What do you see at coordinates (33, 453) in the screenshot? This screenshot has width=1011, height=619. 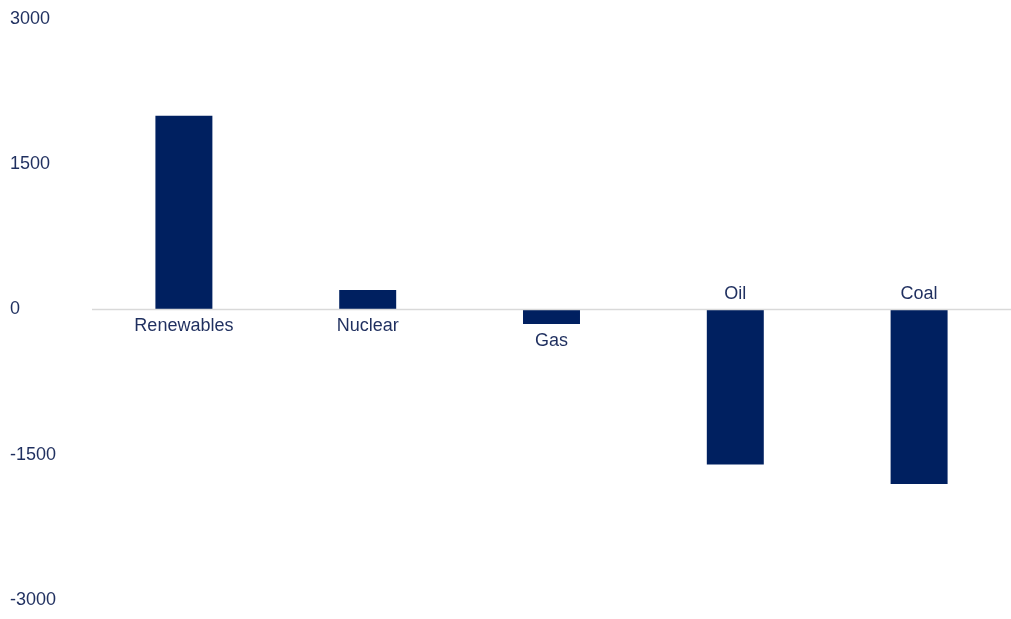 I see `y-tick-label: -1500` at bounding box center [33, 453].